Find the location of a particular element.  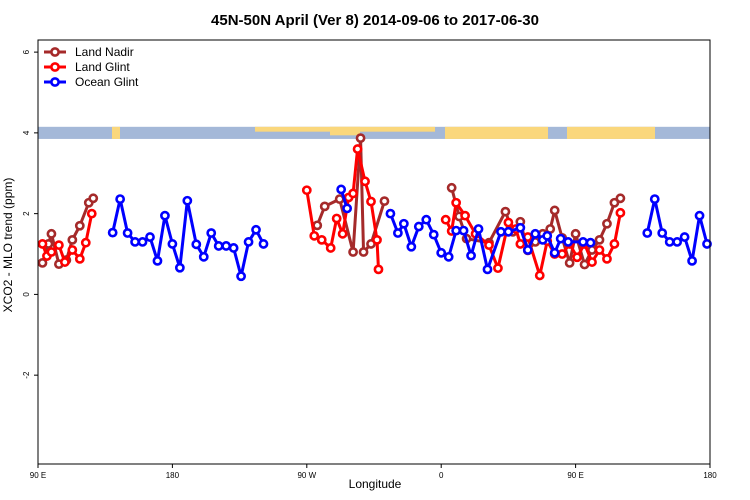

y-axis-label: XCO2 - MLO trend (ppm) is located at coordinates (8, 245).